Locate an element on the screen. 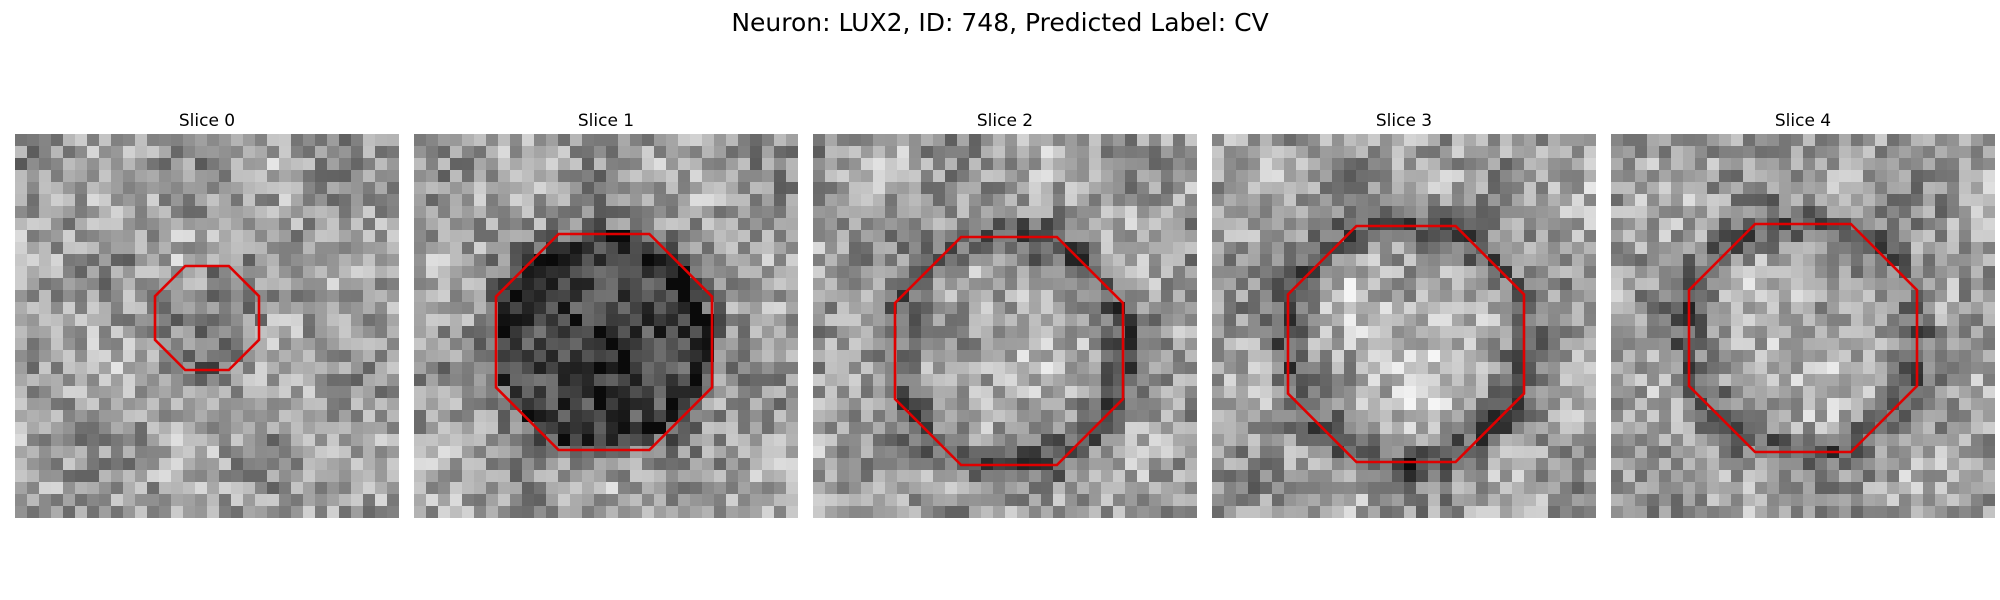 Image resolution: width=2000 pixels, height=600 pixels. slice-title: Slice 3 is located at coordinates (1404, 121).